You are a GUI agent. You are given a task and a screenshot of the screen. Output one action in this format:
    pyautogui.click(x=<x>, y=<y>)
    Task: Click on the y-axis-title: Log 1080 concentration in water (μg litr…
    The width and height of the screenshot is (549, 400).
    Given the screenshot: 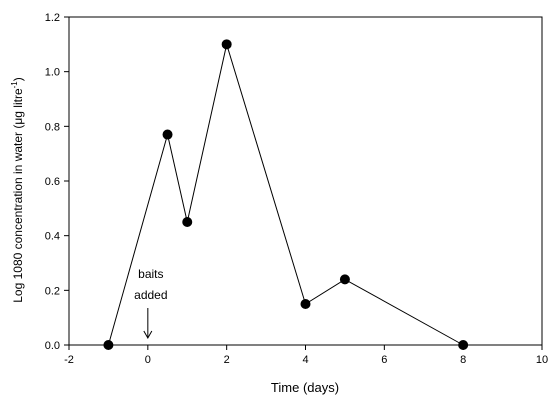 What is the action you would take?
    pyautogui.click(x=17, y=190)
    